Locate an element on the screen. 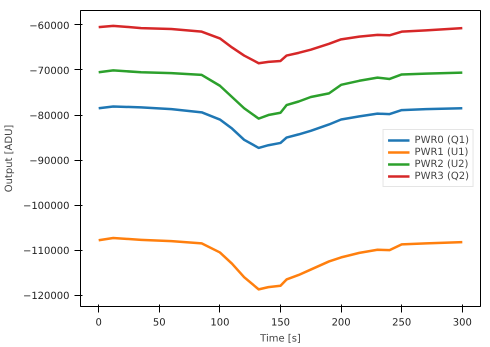  y-axis-title: Output [ADU] is located at coordinates (9, 158).